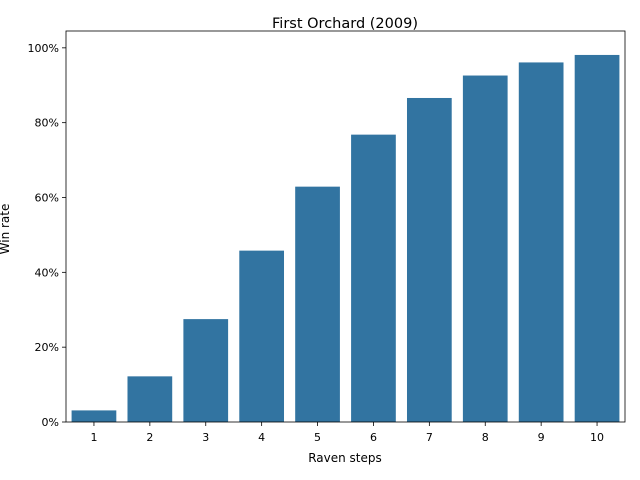  What do you see at coordinates (373, 437) in the screenshot?
I see `x-tick-label: 6` at bounding box center [373, 437].